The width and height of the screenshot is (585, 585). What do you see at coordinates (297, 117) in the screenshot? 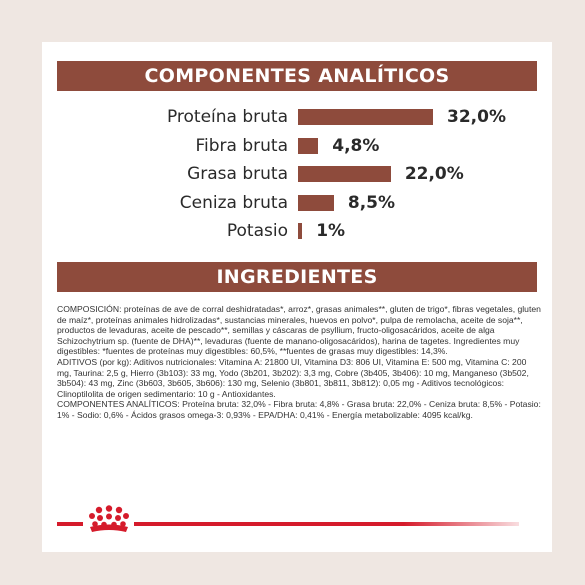
I see `nutrient-row: Proteína bruta 32,0%` at bounding box center [297, 117].